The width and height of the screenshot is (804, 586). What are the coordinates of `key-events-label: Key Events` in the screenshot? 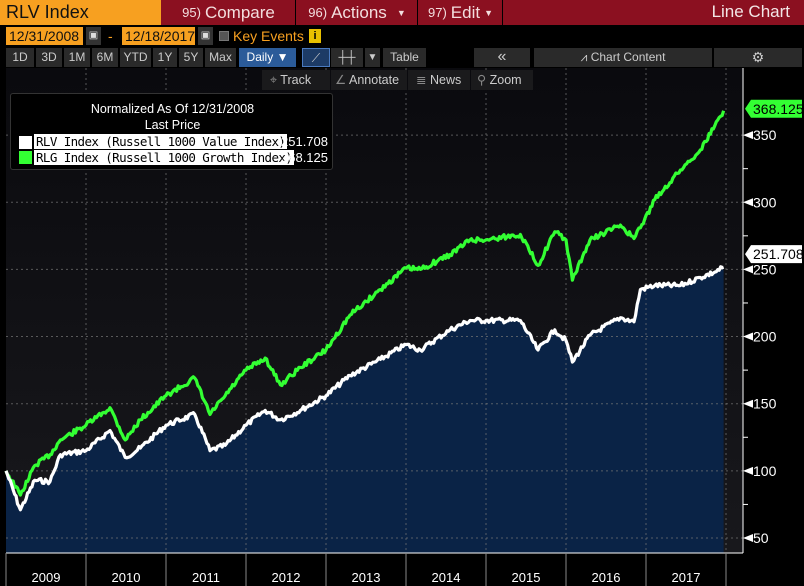 It's located at (268, 36).